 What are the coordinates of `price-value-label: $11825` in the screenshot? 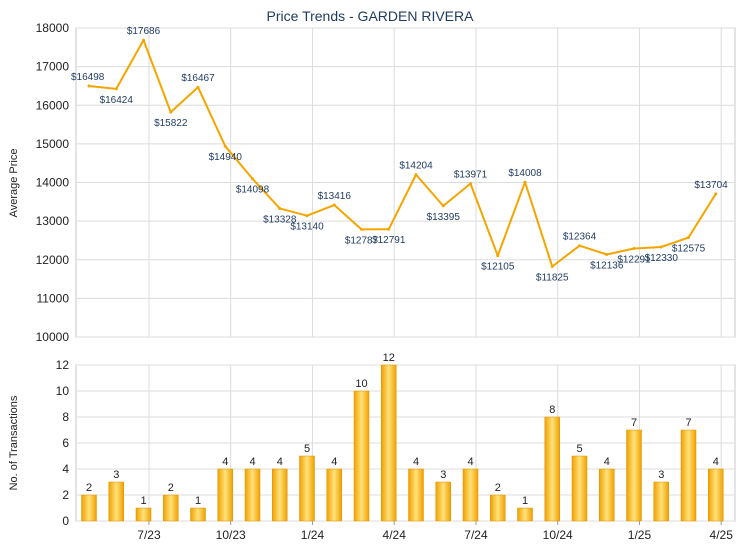 It's located at (552, 278).